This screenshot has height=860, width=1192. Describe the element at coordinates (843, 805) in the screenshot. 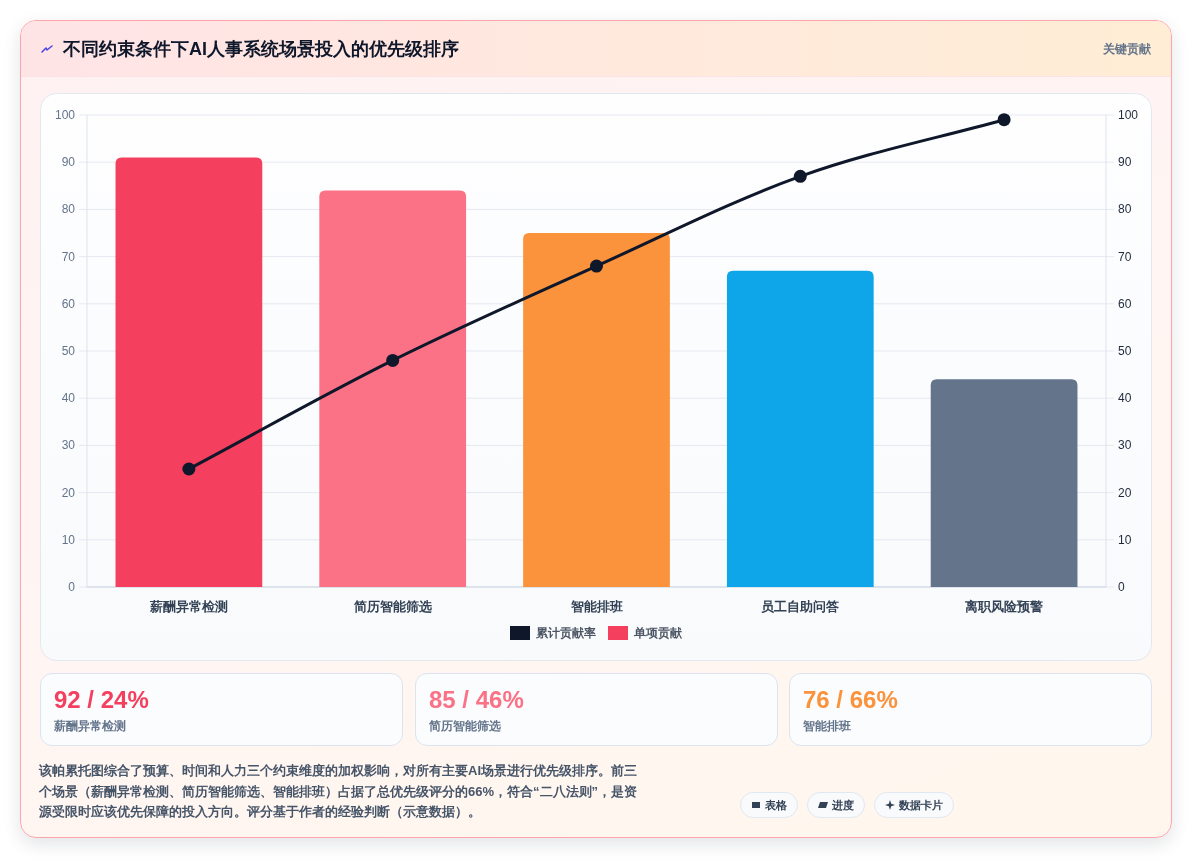

I see `button-label: 进度` at that location.